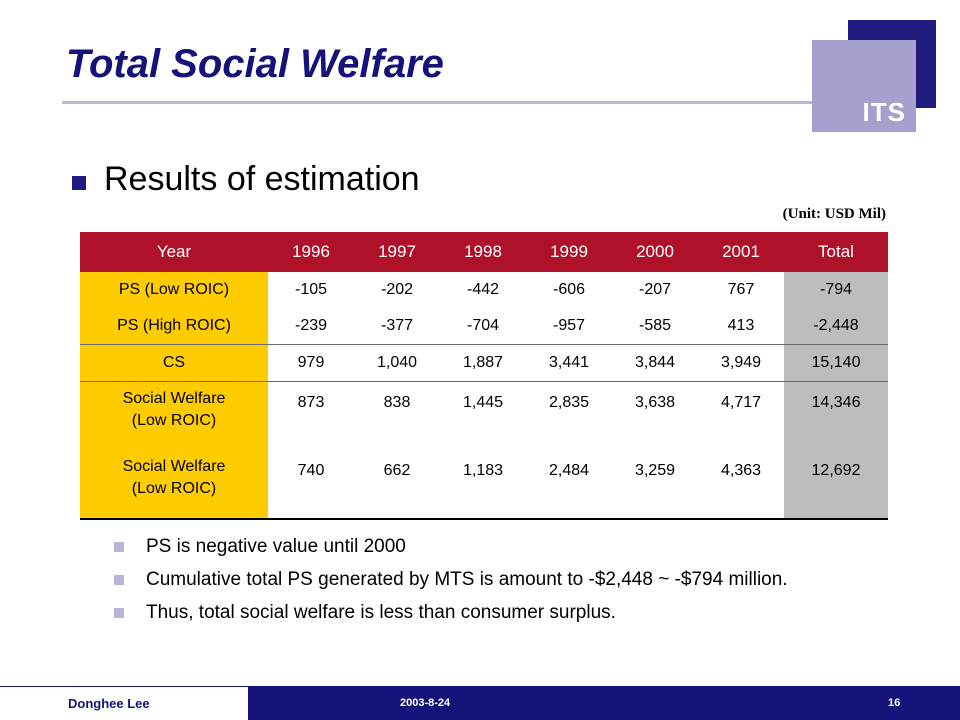  What do you see at coordinates (397, 252) in the screenshot?
I see `header-cell: 1997` at bounding box center [397, 252].